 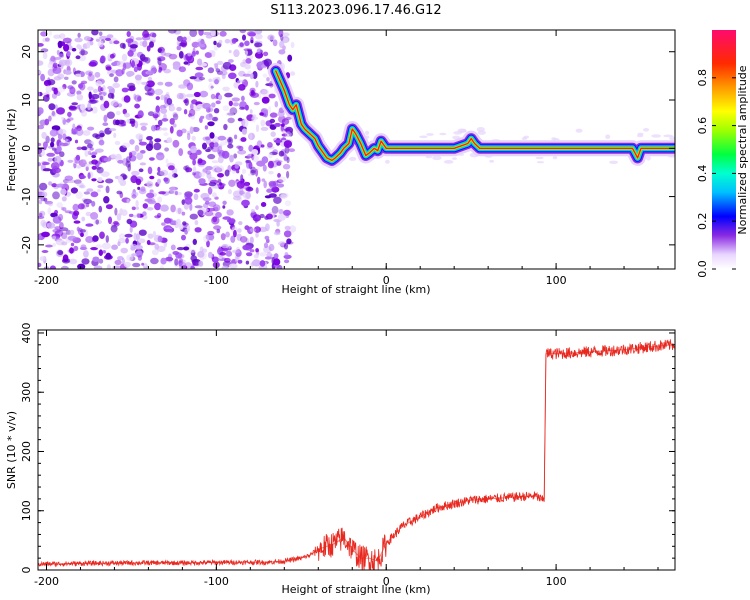 I want to click on x-tick-label: -200, so click(x=46, y=581).